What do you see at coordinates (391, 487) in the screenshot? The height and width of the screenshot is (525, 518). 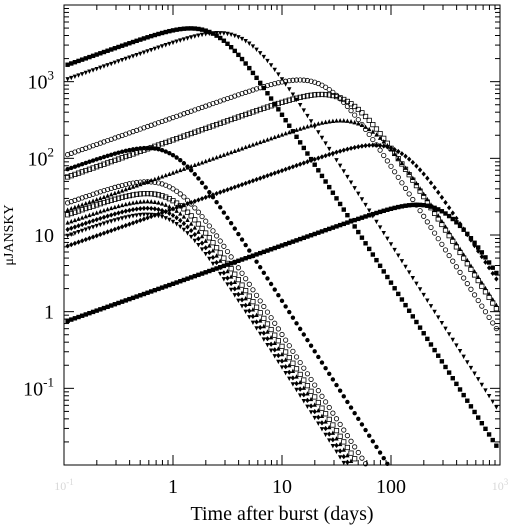 I see `x-tick-label: 100` at bounding box center [391, 487].